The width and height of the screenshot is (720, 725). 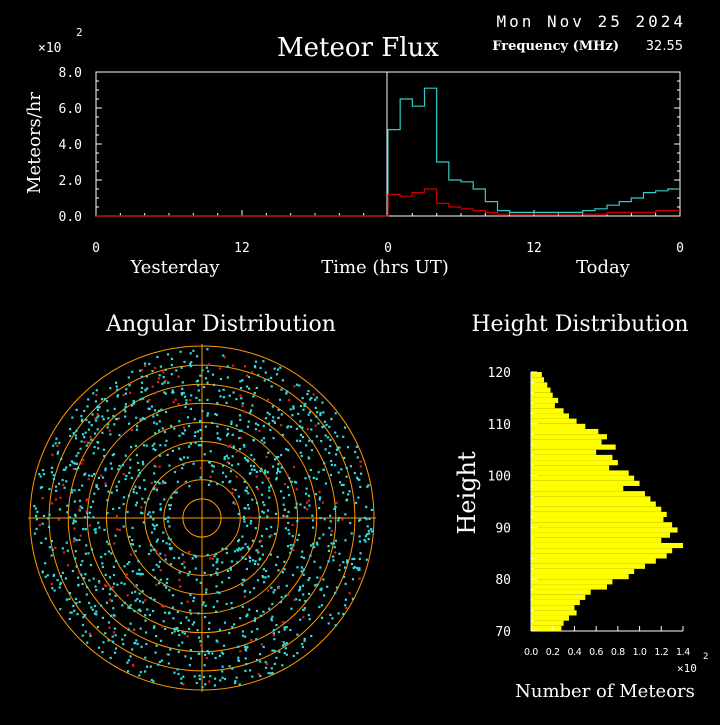 I want to click on flux-series-group, so click(x=388, y=152).